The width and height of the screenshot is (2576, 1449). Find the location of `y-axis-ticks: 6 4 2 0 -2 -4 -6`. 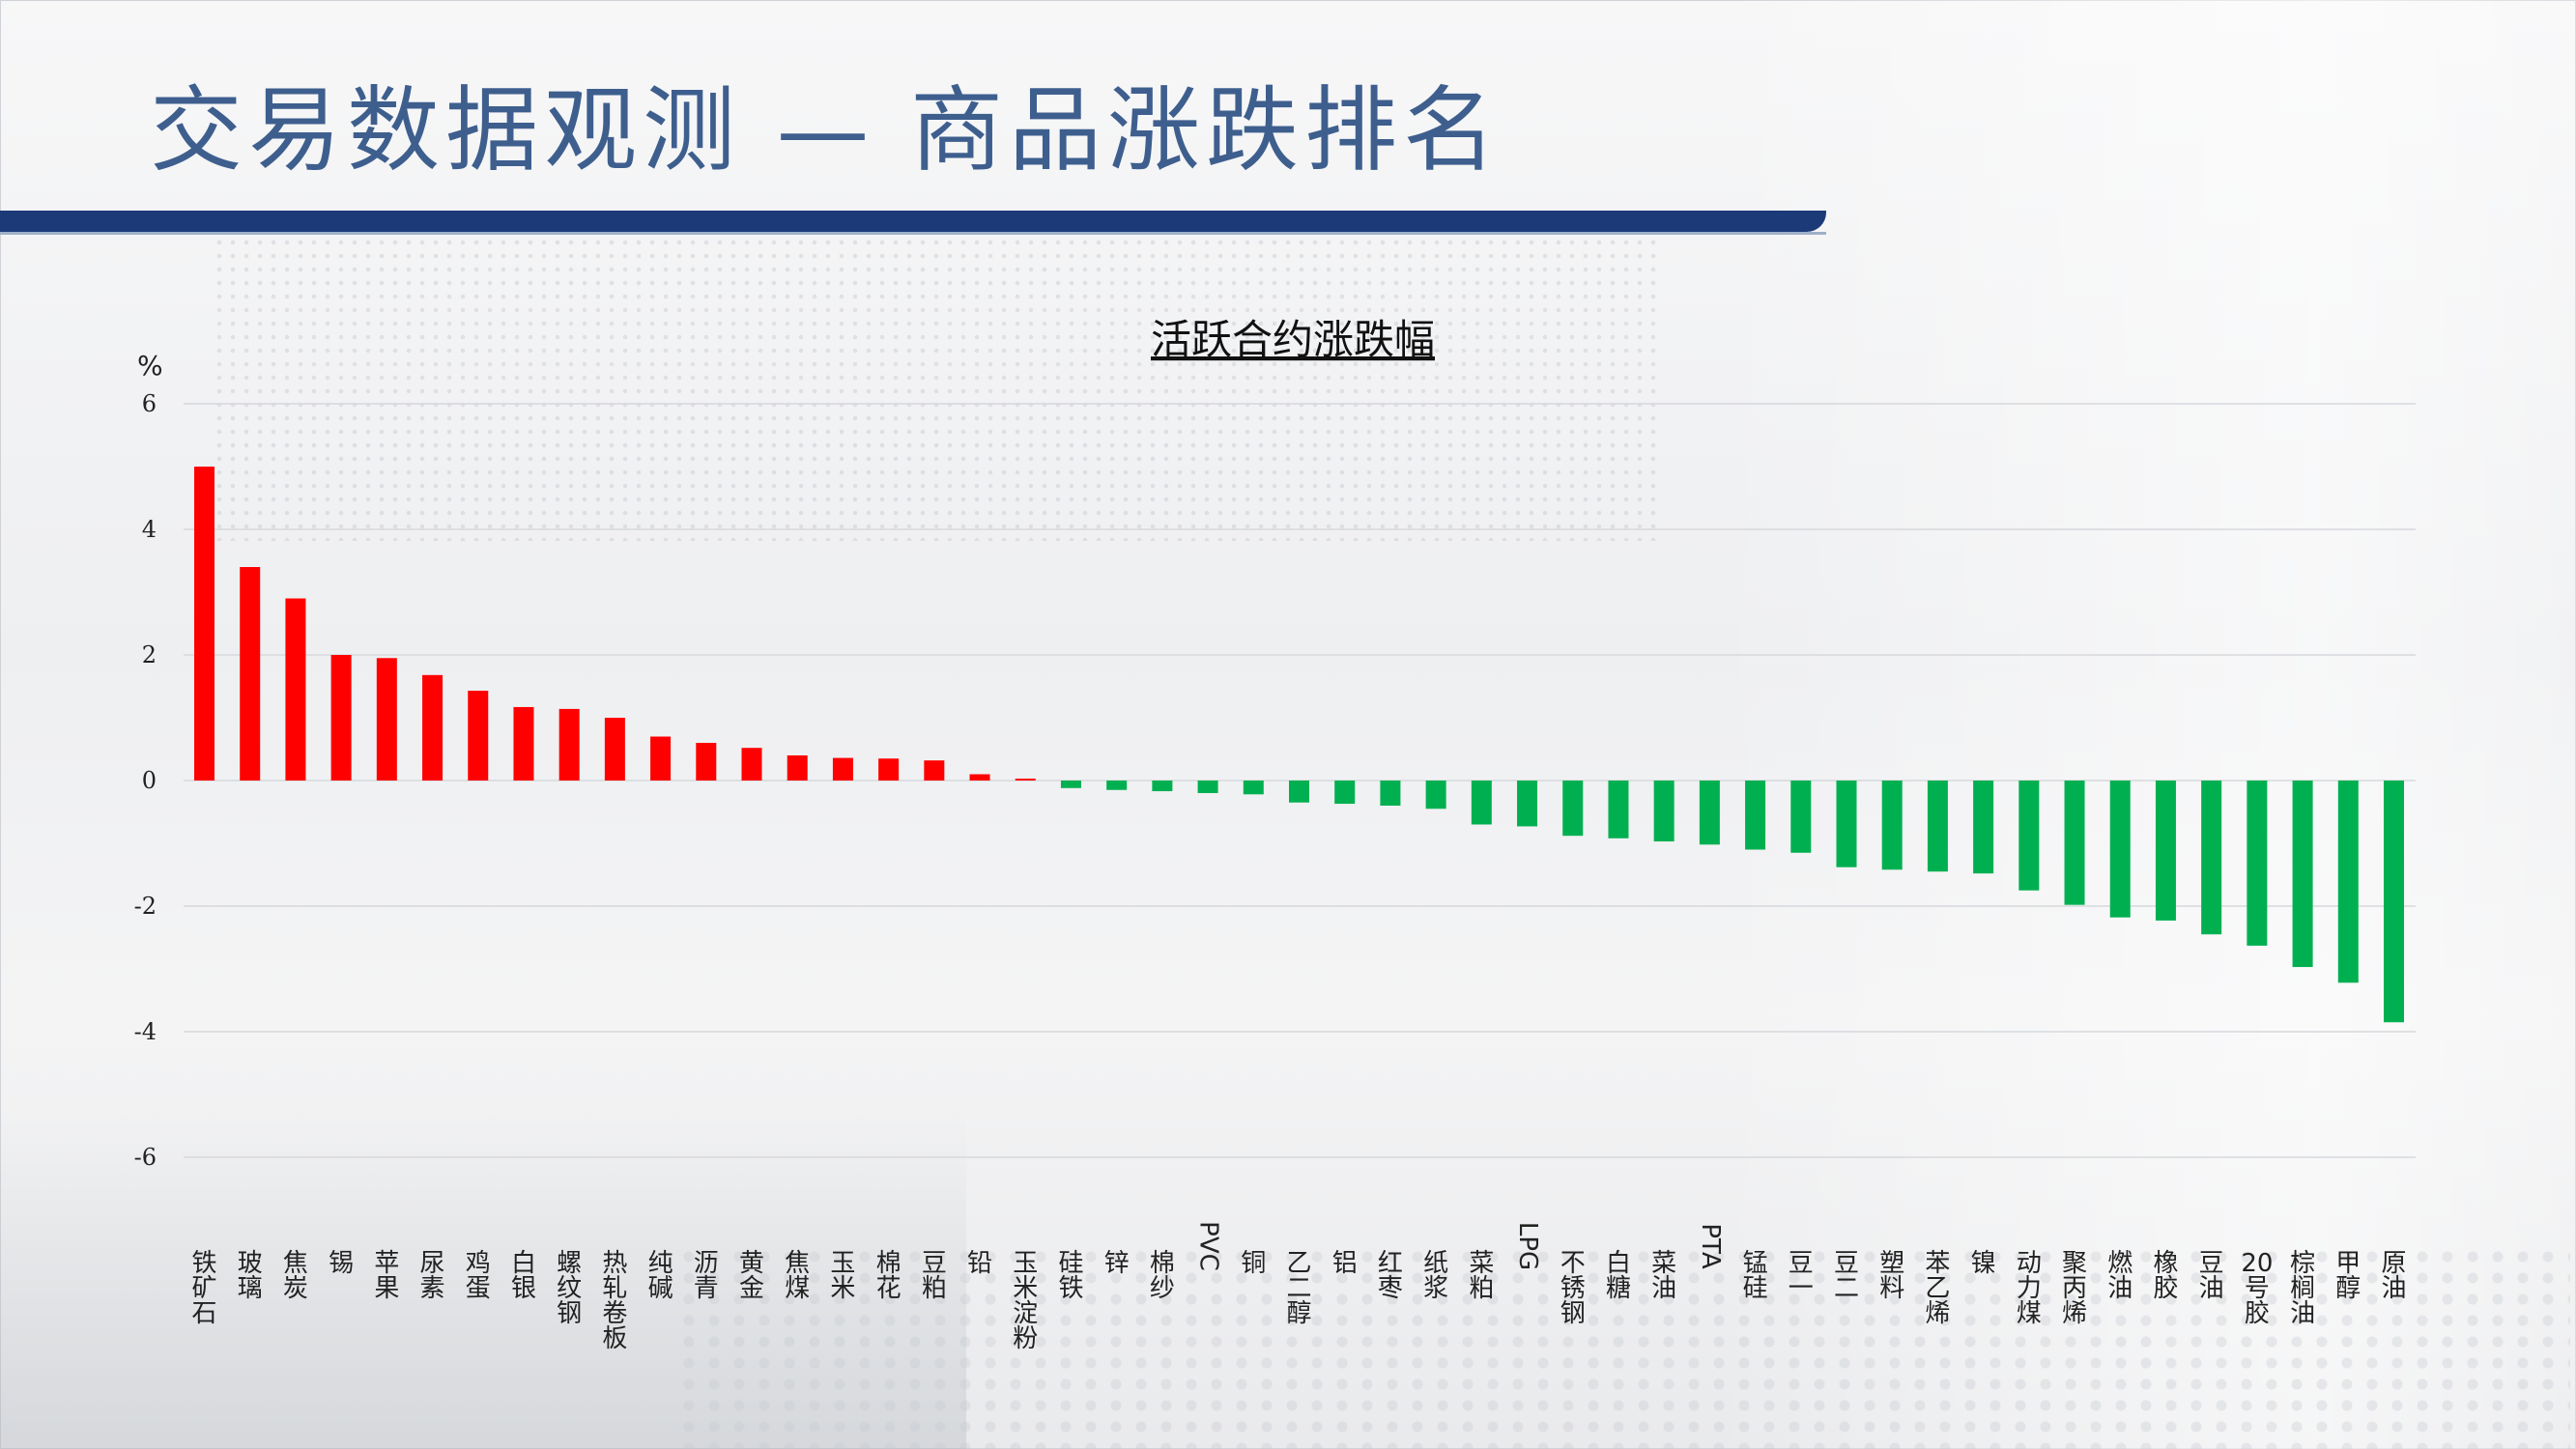

y-axis-ticks: 6 4 2 0 -2 -4 -6 is located at coordinates (145, 780).